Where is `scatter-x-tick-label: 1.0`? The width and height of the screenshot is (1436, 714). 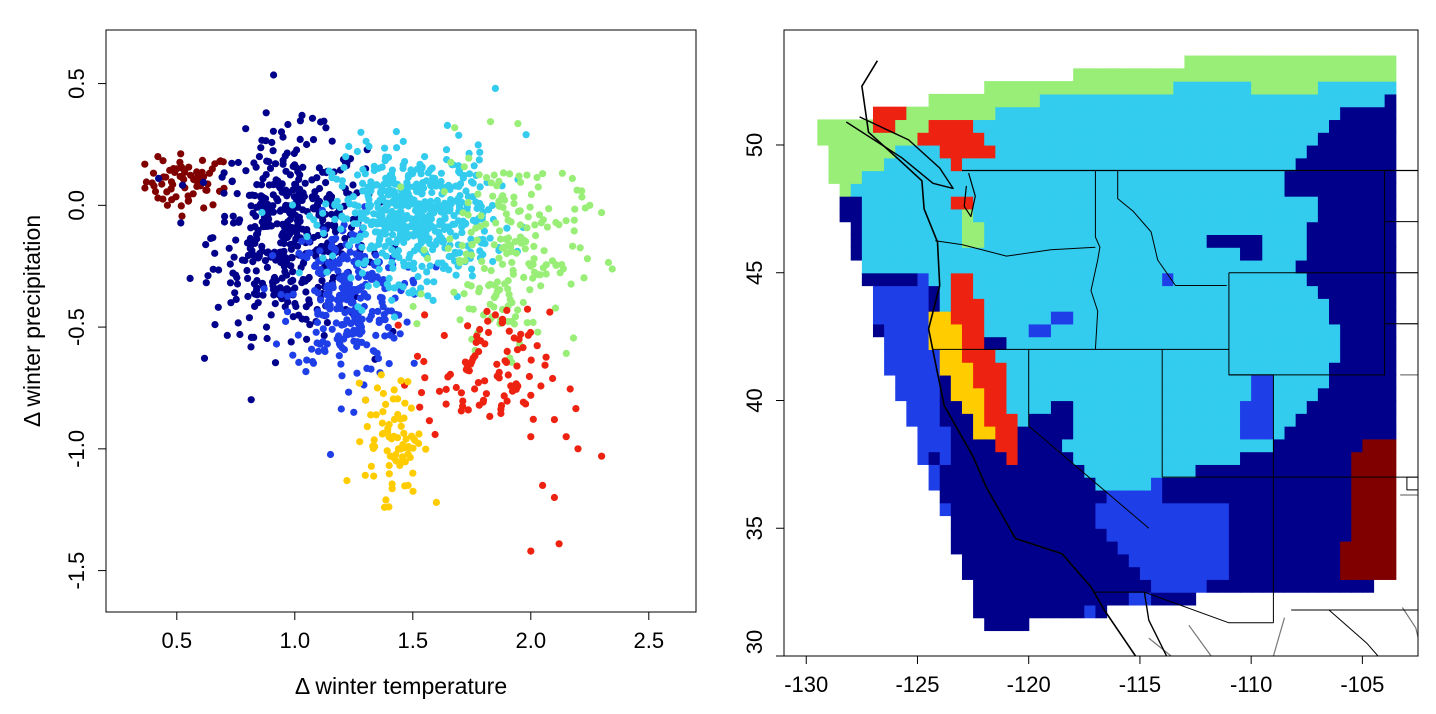
scatter-x-tick-label: 1.0 is located at coordinates (295, 640).